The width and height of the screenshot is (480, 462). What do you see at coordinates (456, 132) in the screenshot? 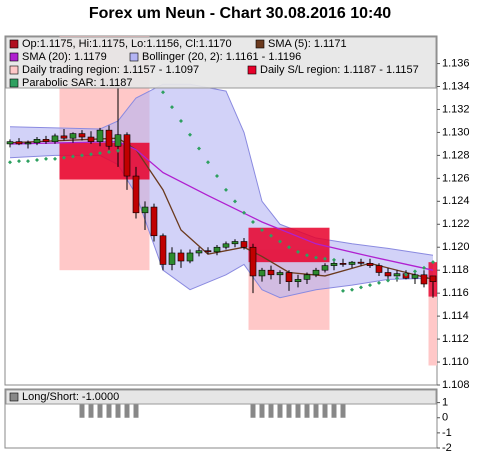
I see `y-tick-label: 1.130` at bounding box center [456, 132].